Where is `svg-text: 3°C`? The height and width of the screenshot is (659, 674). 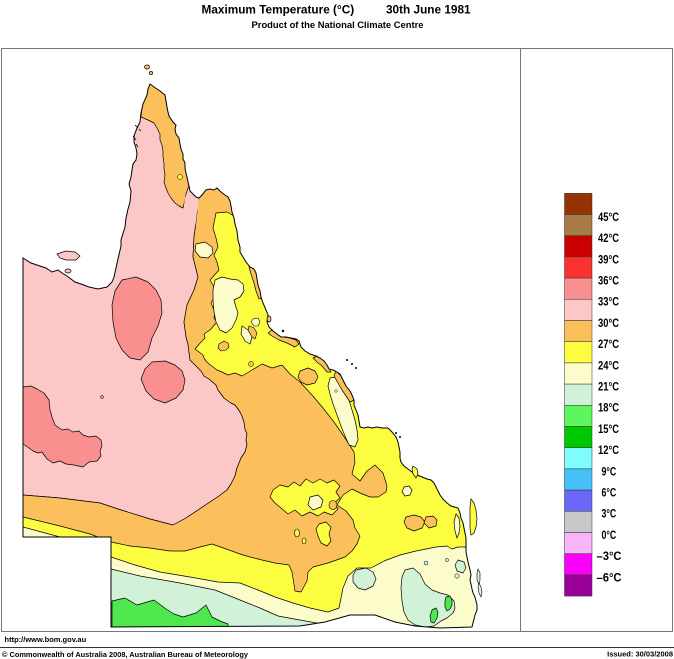 svg-text: 3°C is located at coordinates (609, 514).